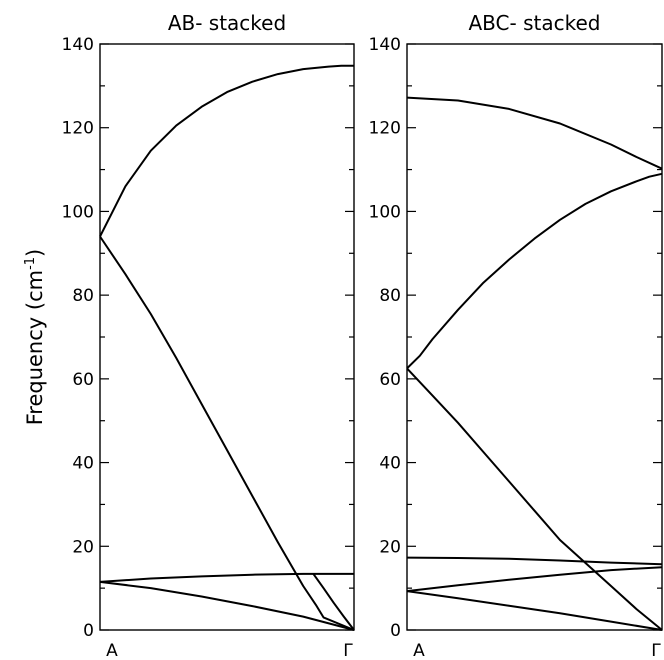 The height and width of the screenshot is (660, 664). I want to click on y-axis-label: Frequency (cm-1), so click(35, 337).